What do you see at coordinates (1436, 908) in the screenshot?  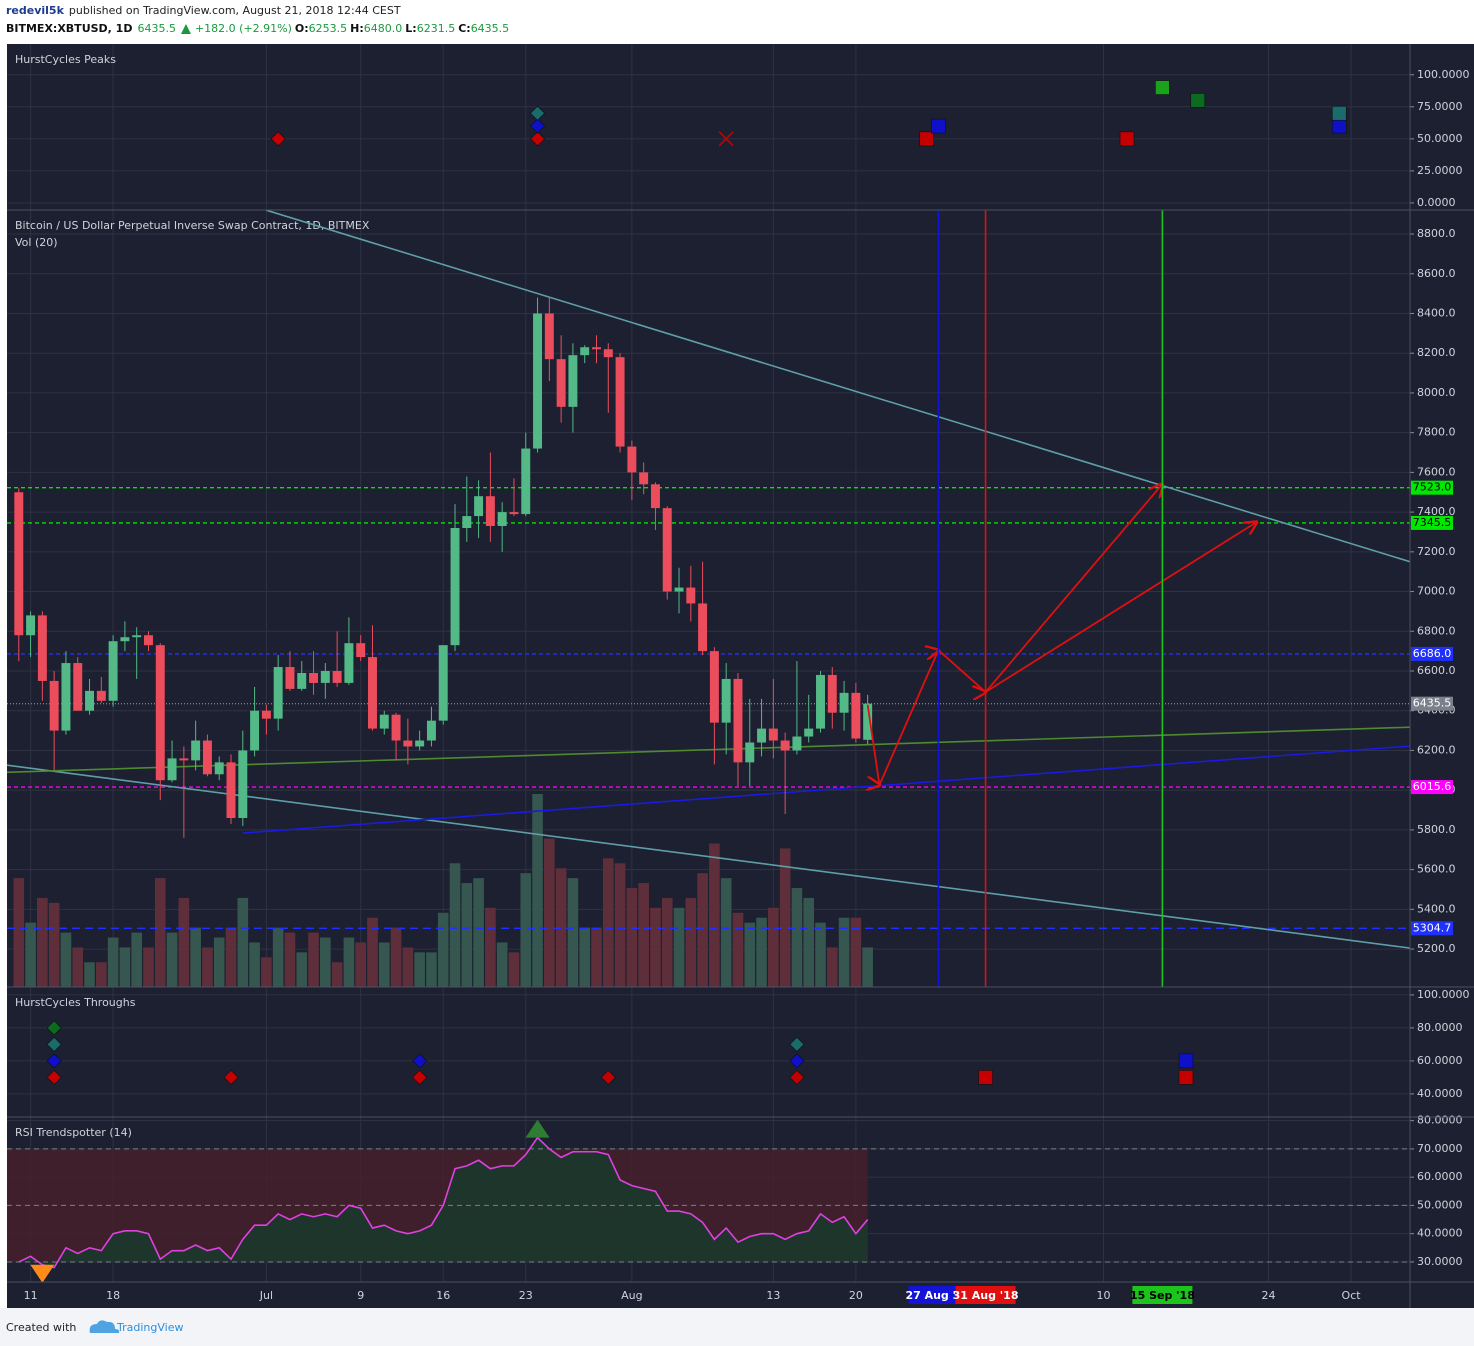 I see `y-tick-label: 5400.0` at bounding box center [1436, 908].